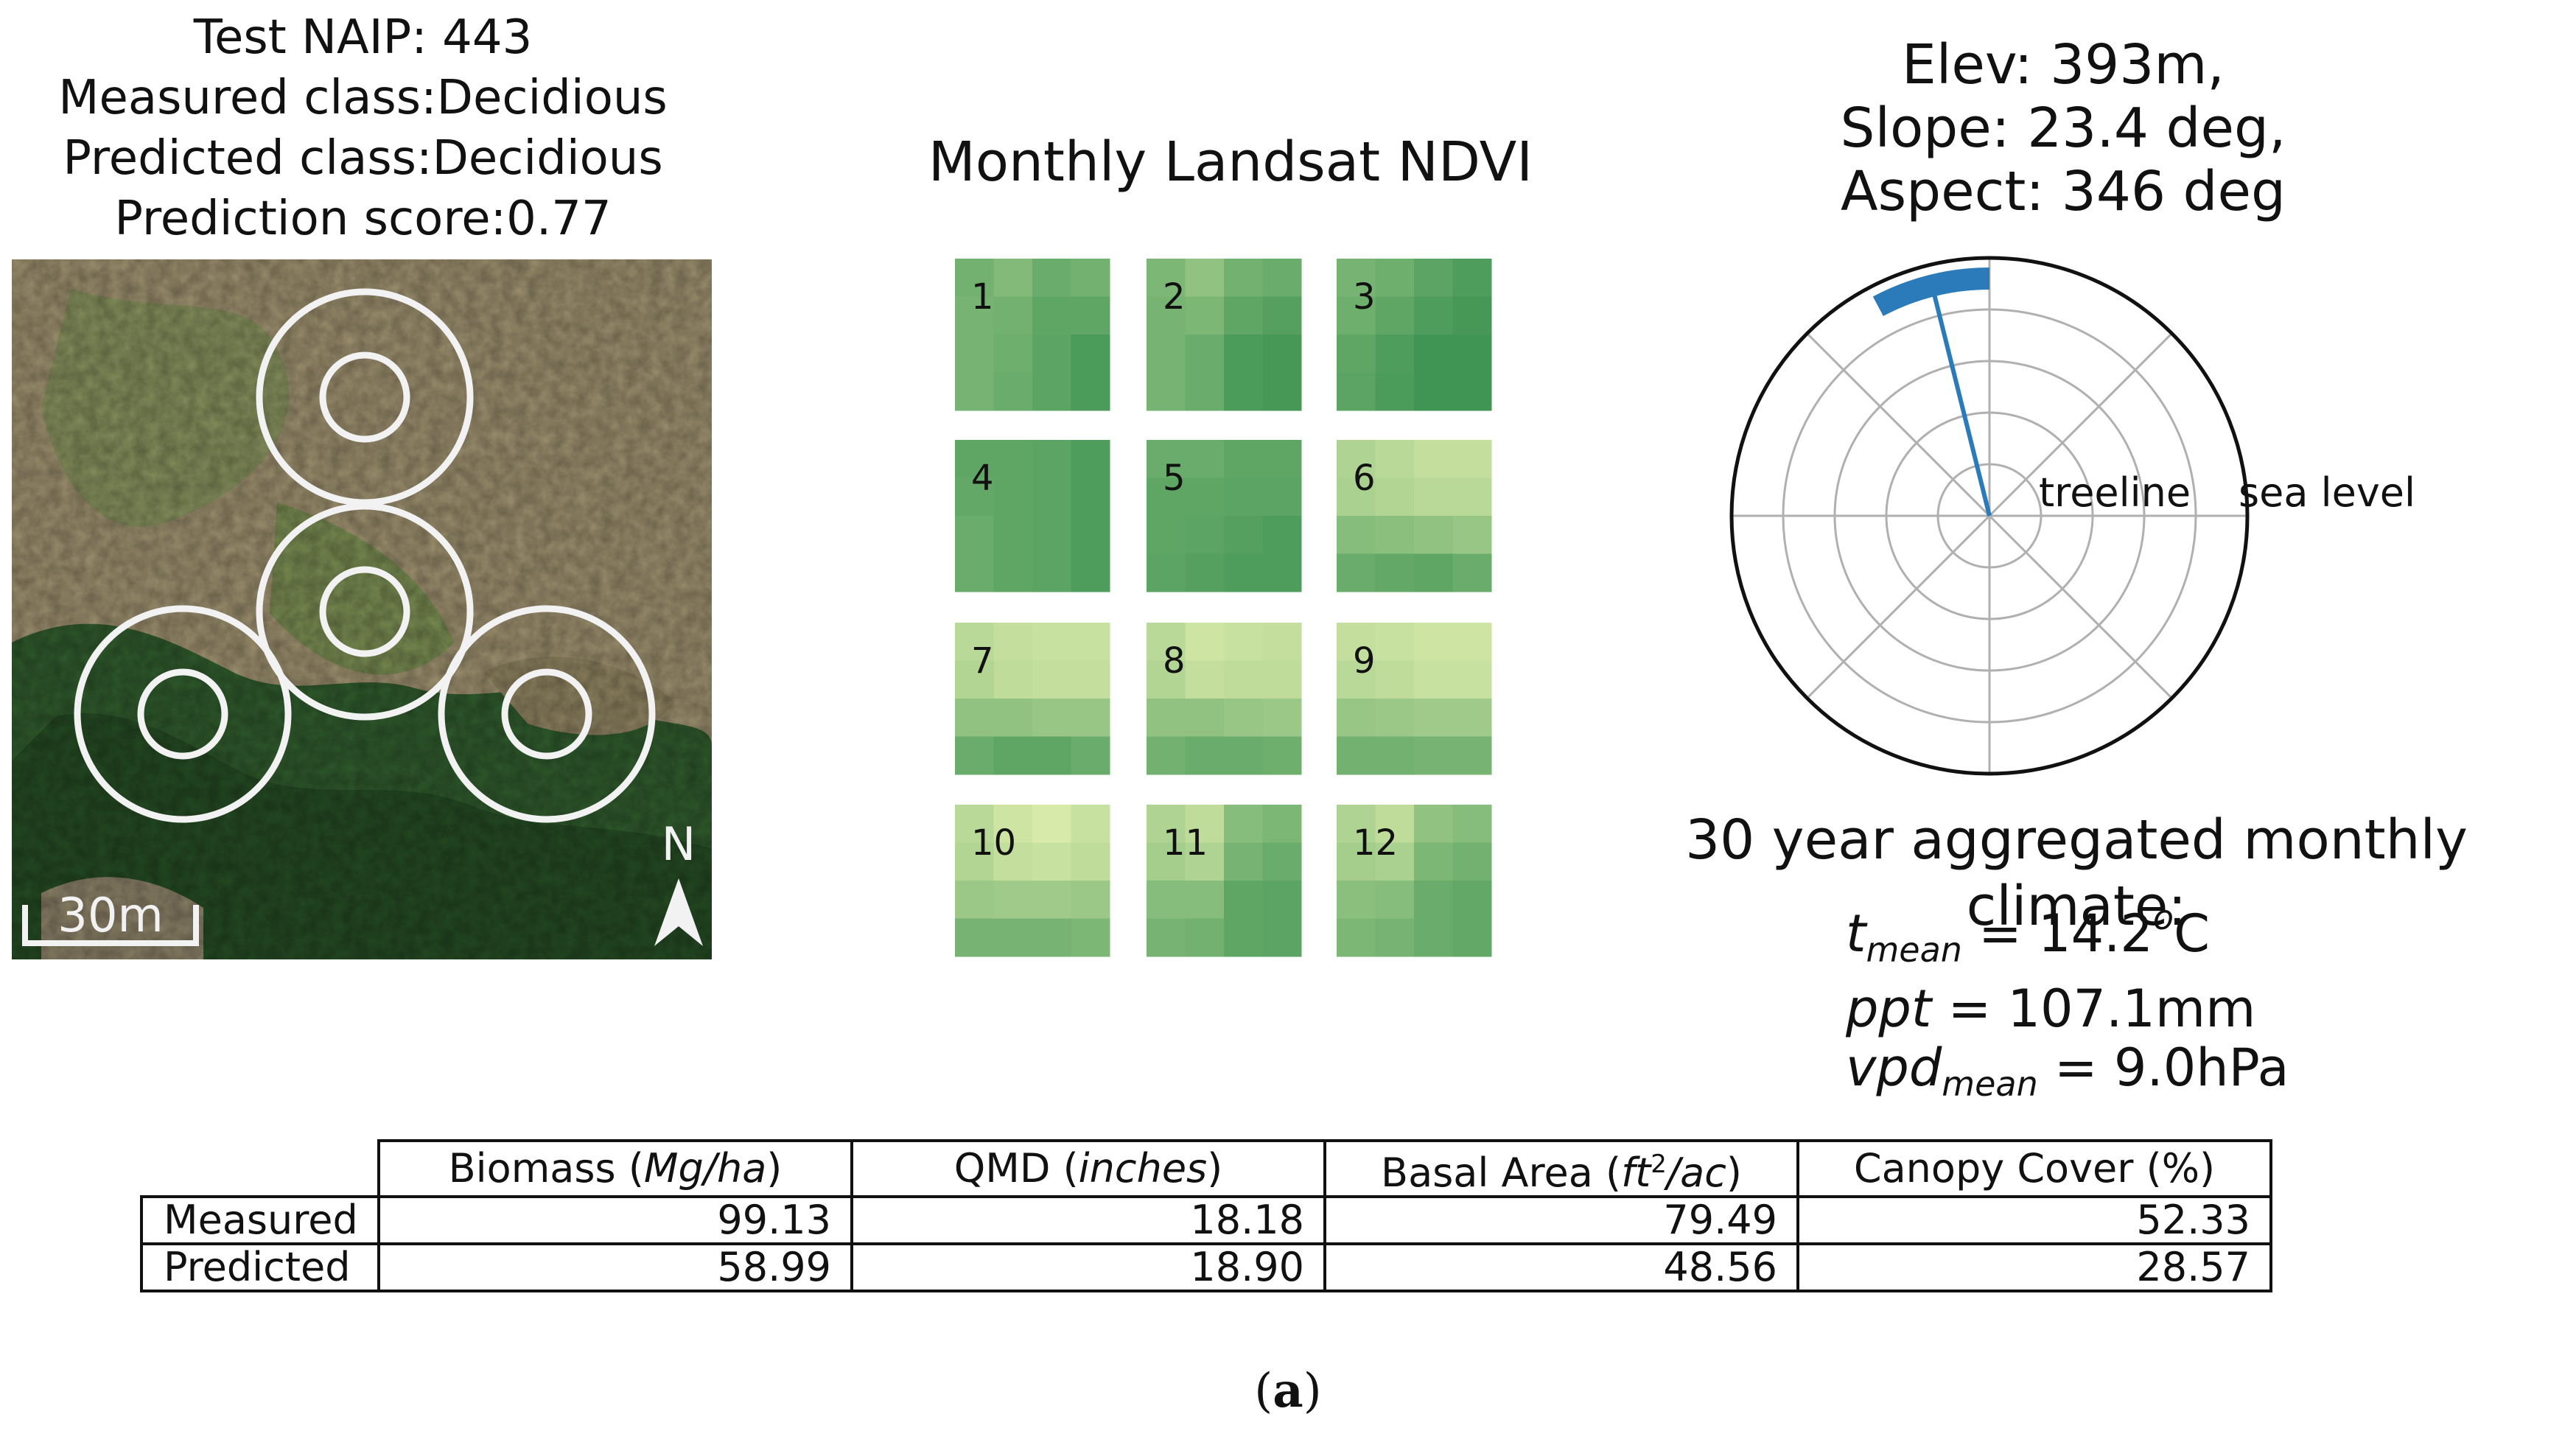 This screenshot has width=2576, height=1431. What do you see at coordinates (260, 1169) in the screenshot?
I see `table-corner` at bounding box center [260, 1169].